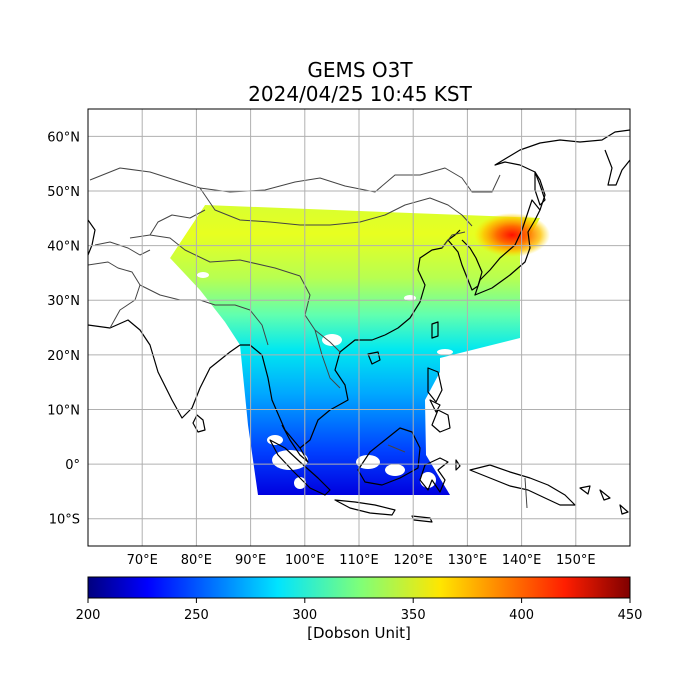 The width and height of the screenshot is (700, 700). I want to click on lon-tick-label: 140°E, so click(522, 560).